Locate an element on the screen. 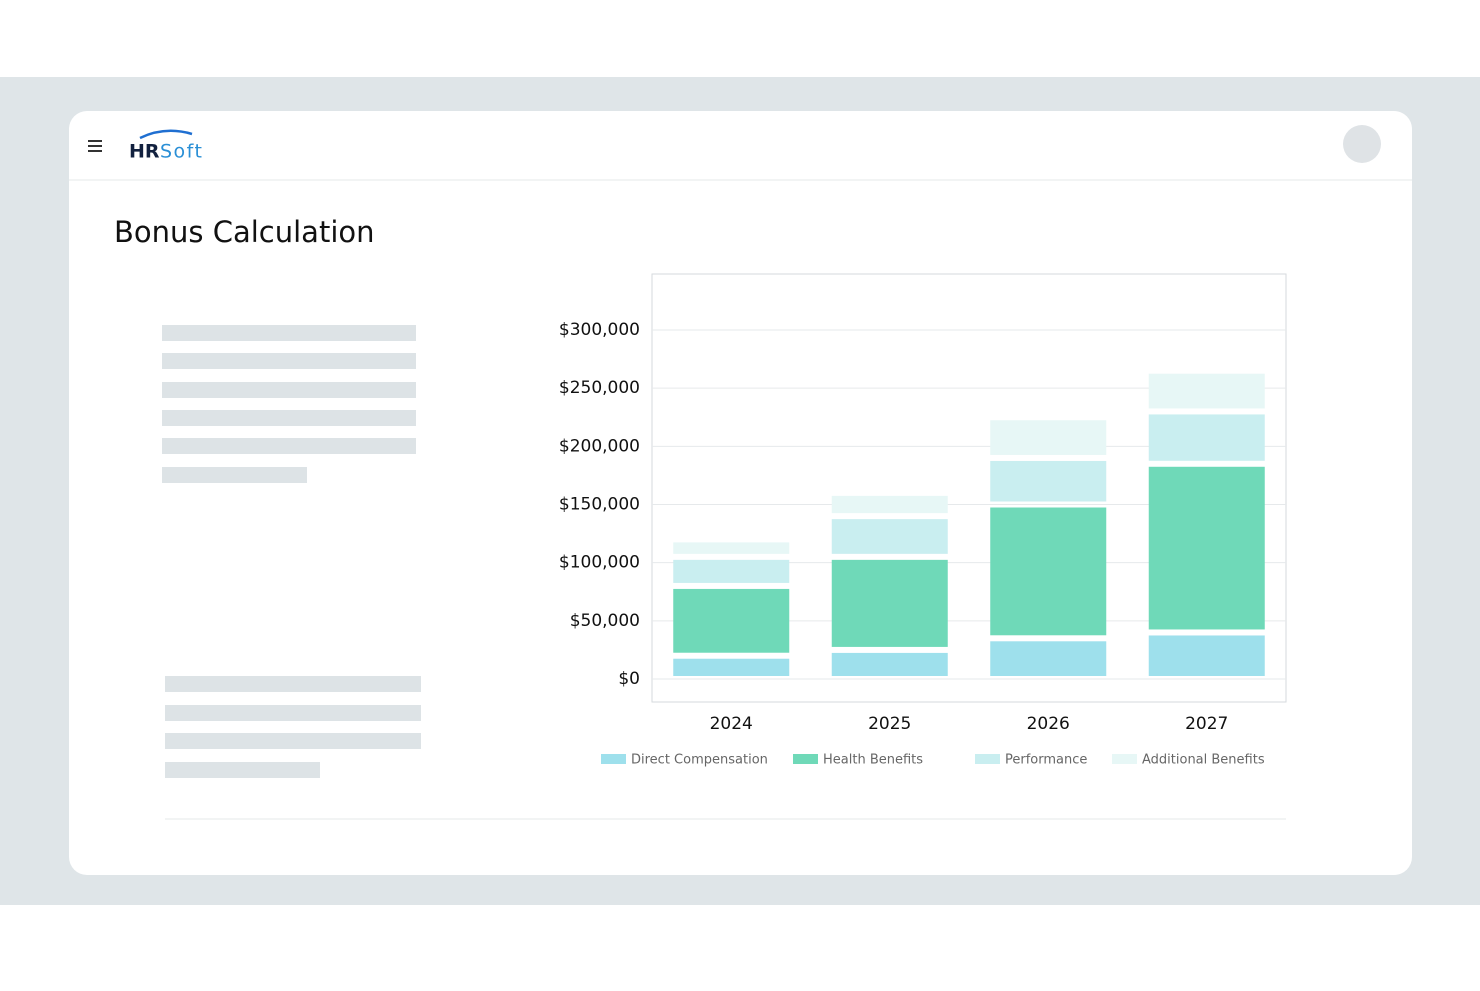  y-tick-label: $250,000 is located at coordinates (599, 388).